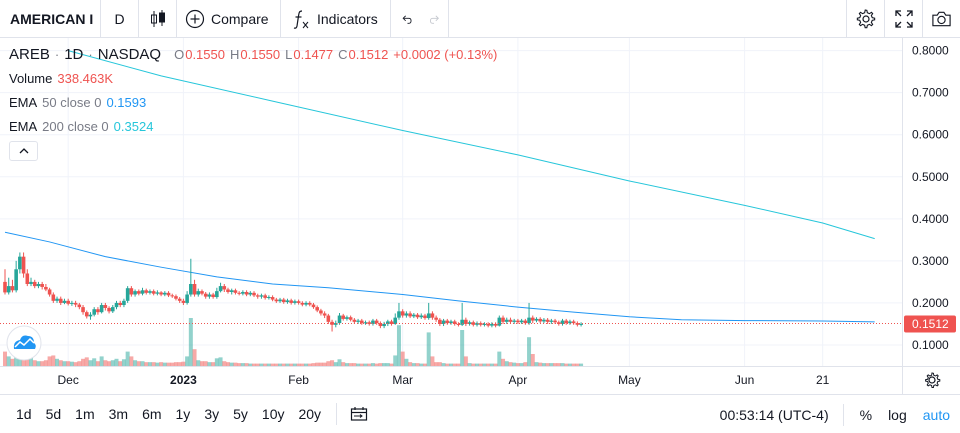 Image resolution: width=960 pixels, height=433 pixels. I want to click on redo-icon, so click(435, 19).